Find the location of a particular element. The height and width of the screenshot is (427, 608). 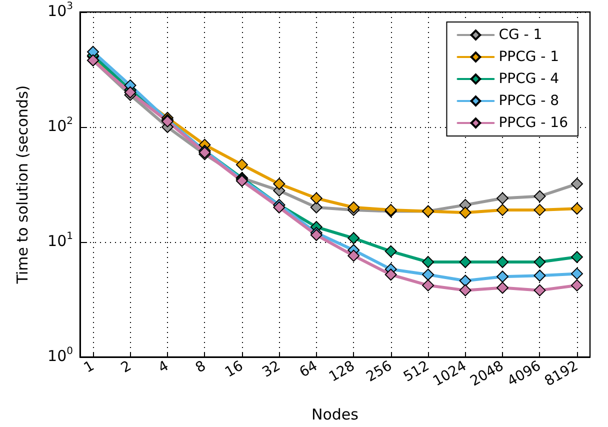

legend-label: PPCG - 16 is located at coordinates (533, 123).